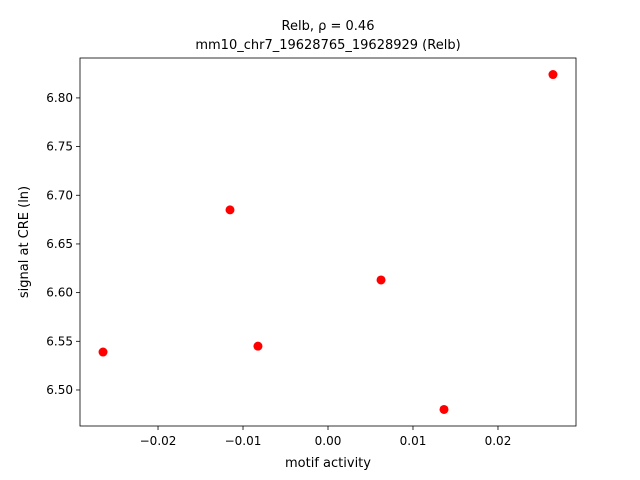 Image resolution: width=640 pixels, height=480 pixels. I want to click on y-tick-label: 6.65, so click(59, 244).